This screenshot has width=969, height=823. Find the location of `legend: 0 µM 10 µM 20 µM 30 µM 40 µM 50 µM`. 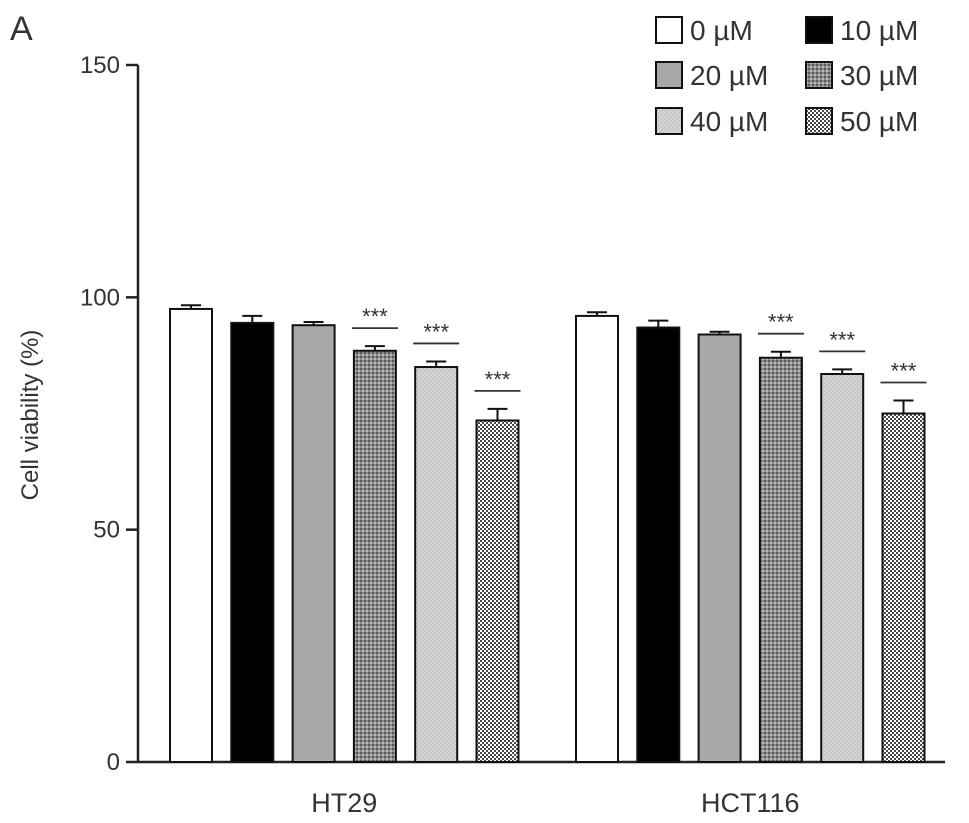

legend: 0 µM 10 µM 20 µM 30 µM 40 µM 50 µM is located at coordinates (786, 76).